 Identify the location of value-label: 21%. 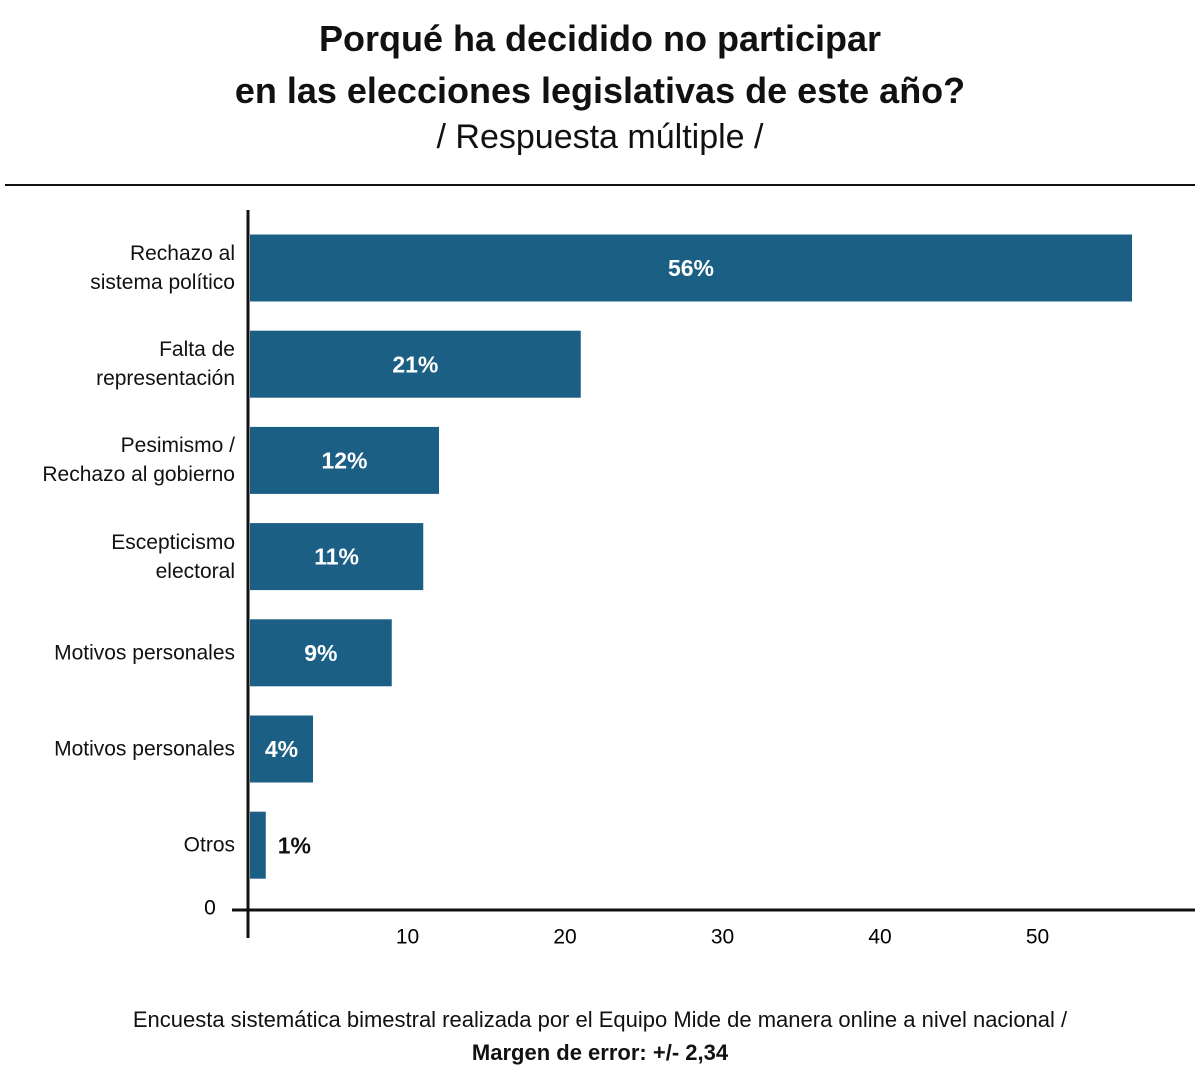
(415, 364).